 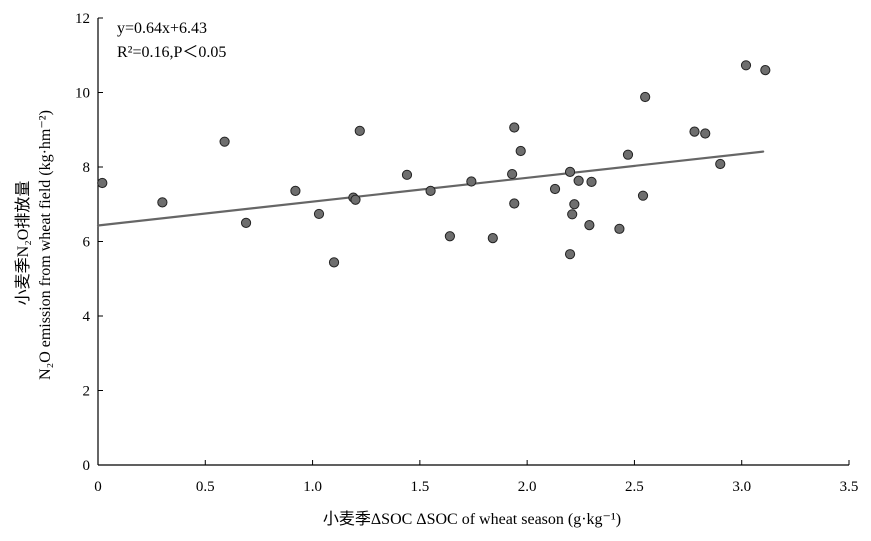 I want to click on y-tick-label: 4, so click(x=87, y=317).